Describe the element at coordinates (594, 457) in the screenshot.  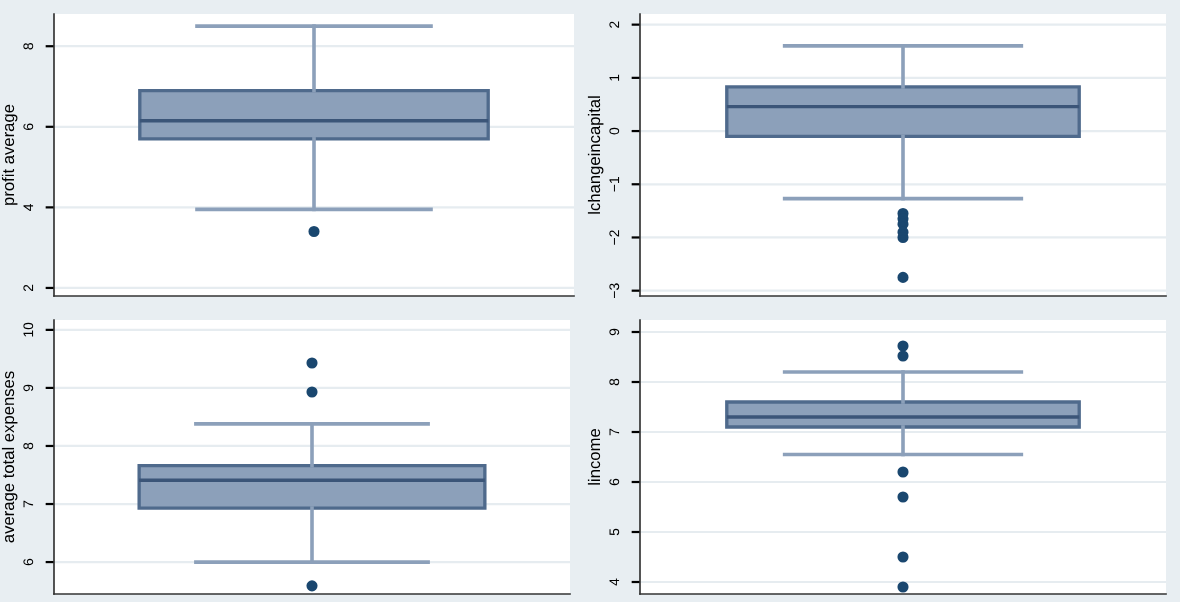
I see `y-axis-title: lincome` at that location.